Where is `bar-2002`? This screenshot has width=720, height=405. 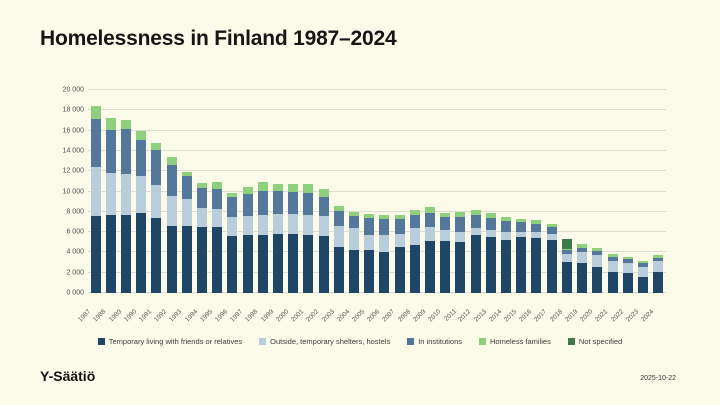
bar-2002 is located at coordinates (323, 191).